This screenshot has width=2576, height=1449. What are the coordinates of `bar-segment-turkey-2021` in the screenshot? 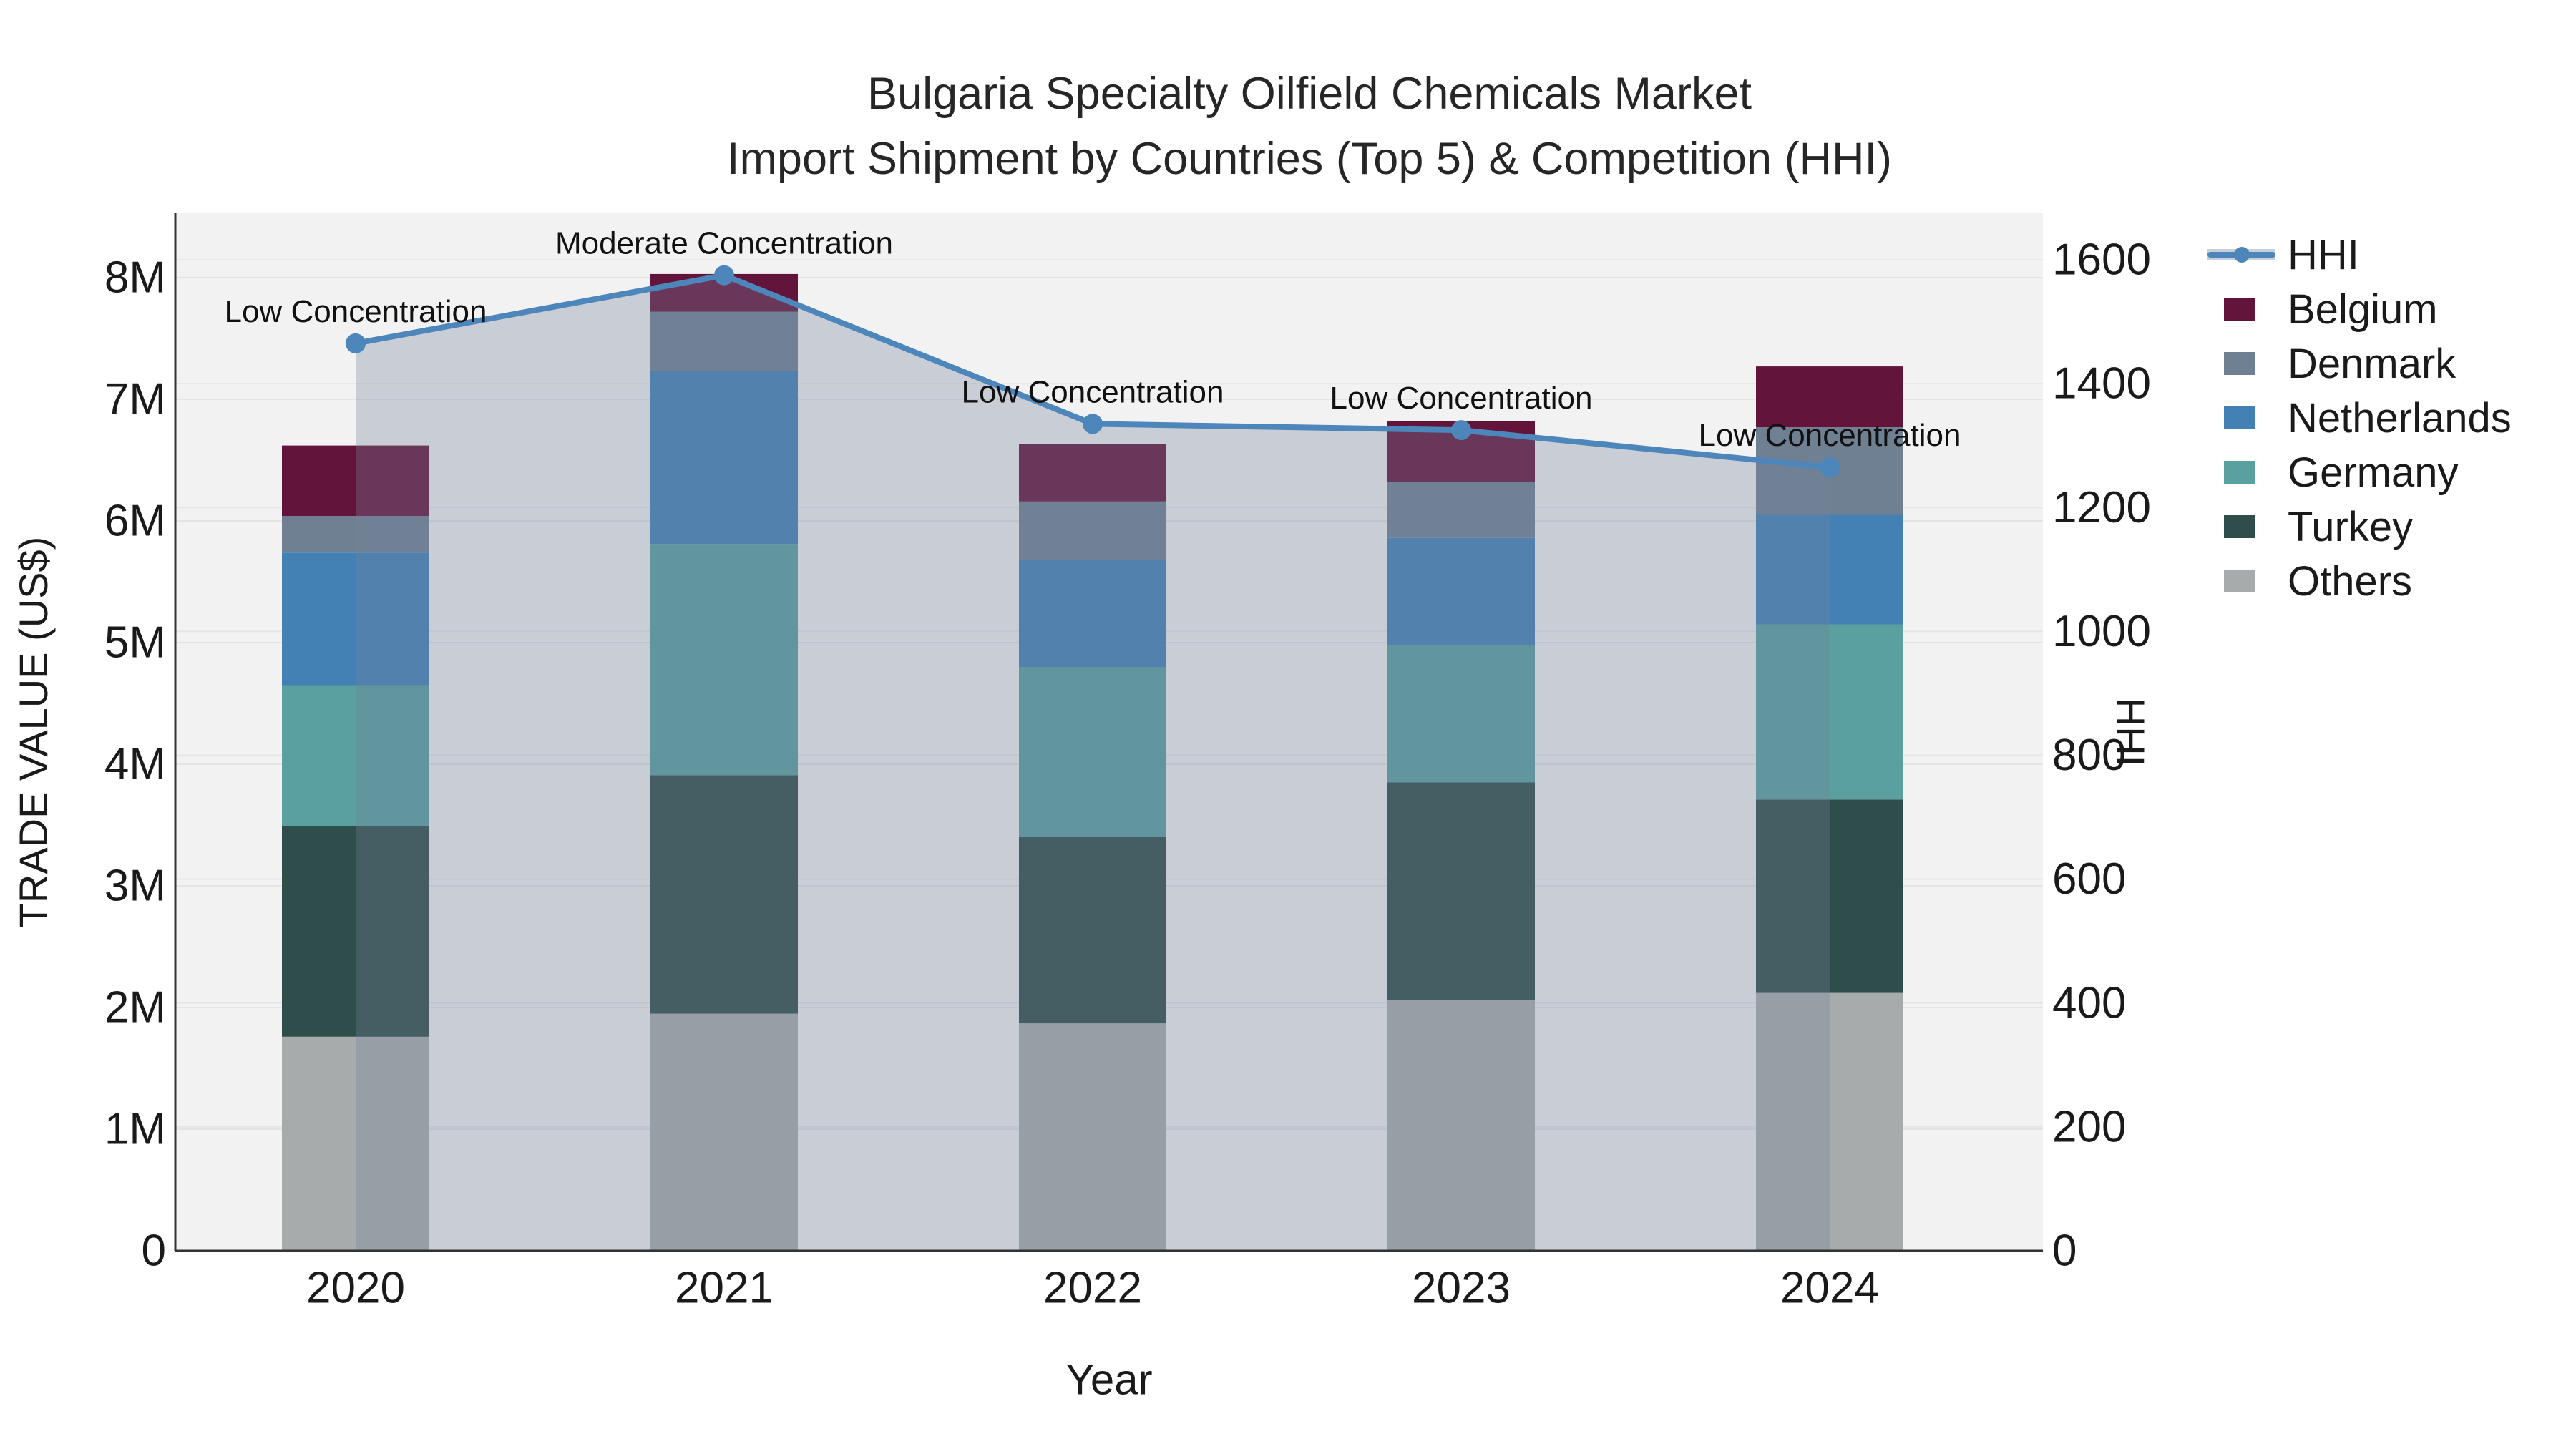 It's located at (724, 894).